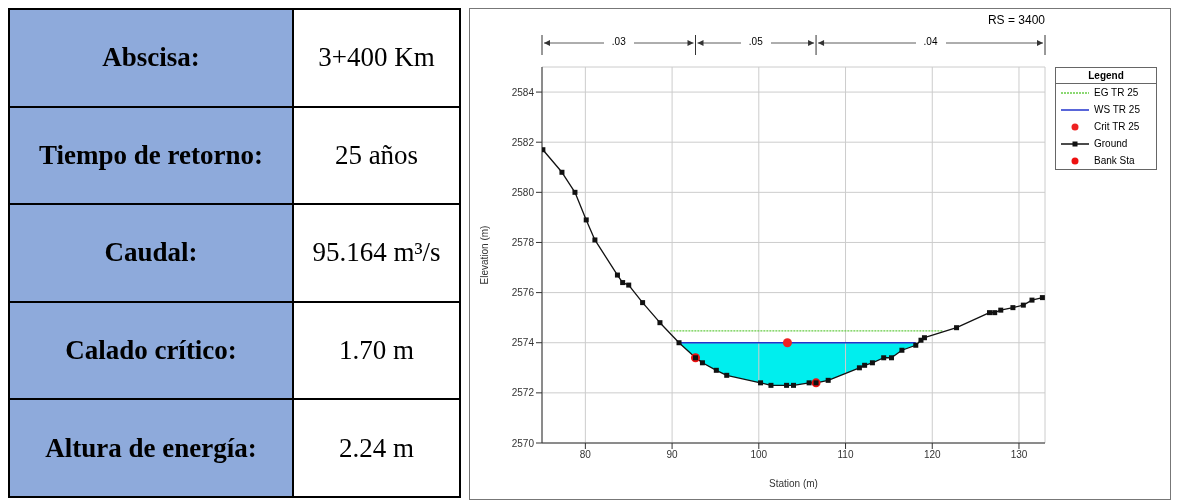 Image resolution: width=1179 pixels, height=500 pixels. I want to click on y-tick-label: 2580, so click(523, 192).